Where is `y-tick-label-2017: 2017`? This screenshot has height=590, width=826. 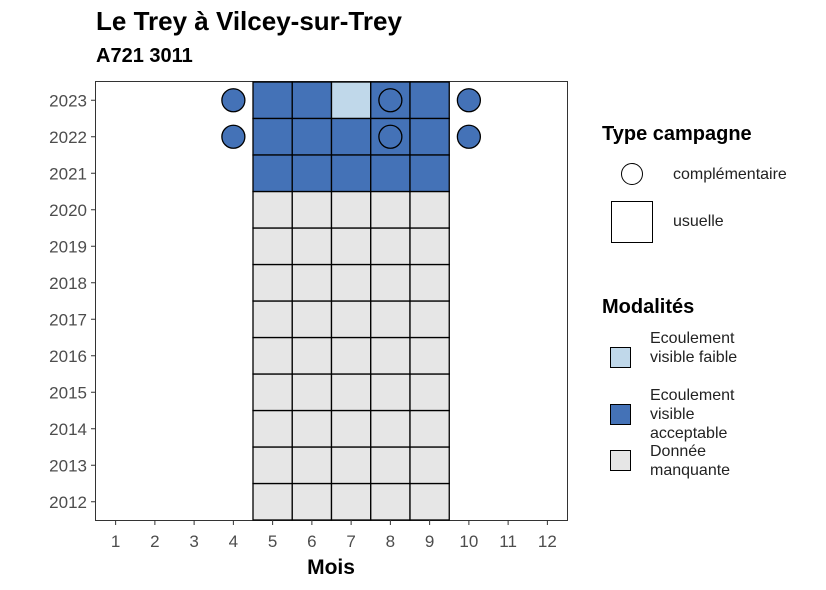 y-tick-label-2017: 2017 is located at coordinates (68, 319).